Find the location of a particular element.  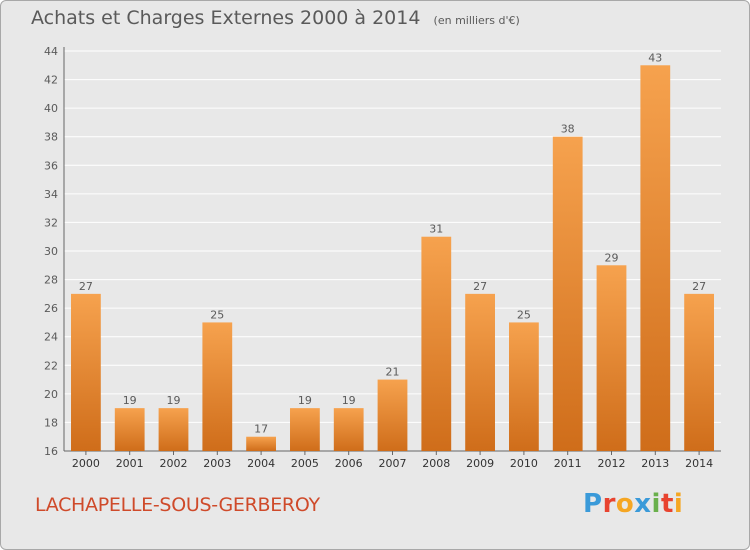

y-tick-label: 24 is located at coordinates (51, 337).